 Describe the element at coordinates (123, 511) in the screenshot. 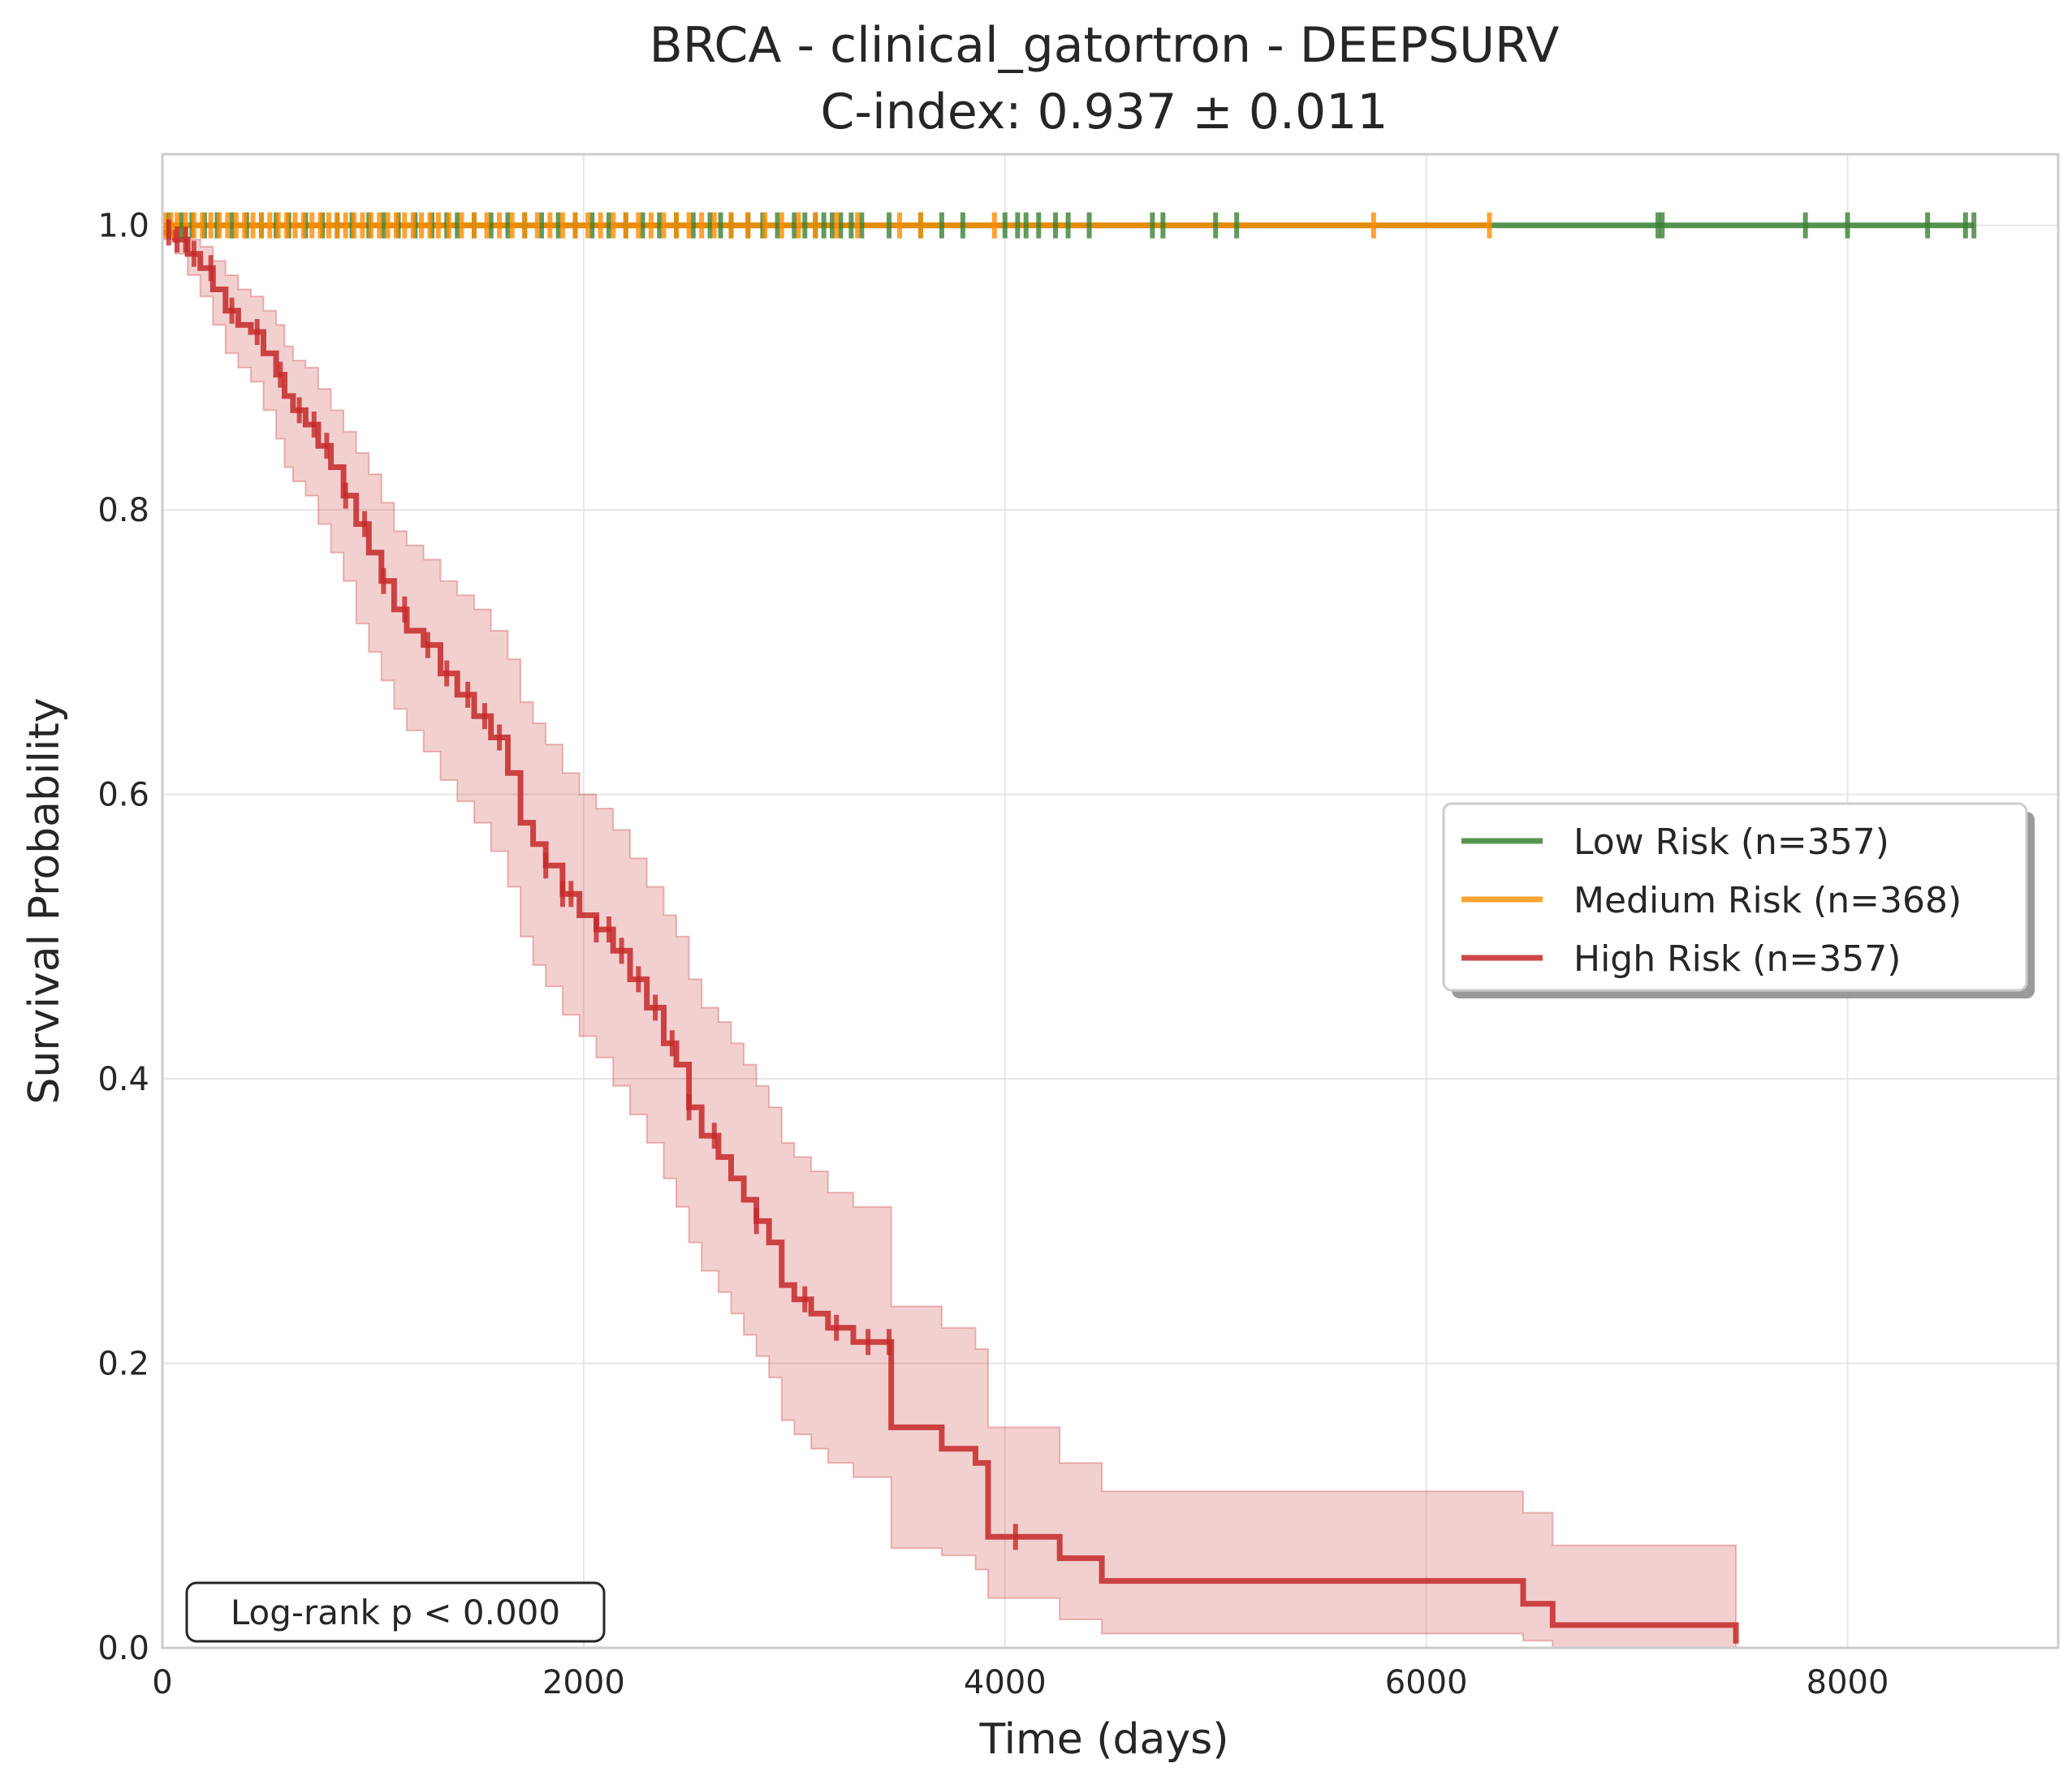

I see `y-tick-label: 0.8` at that location.